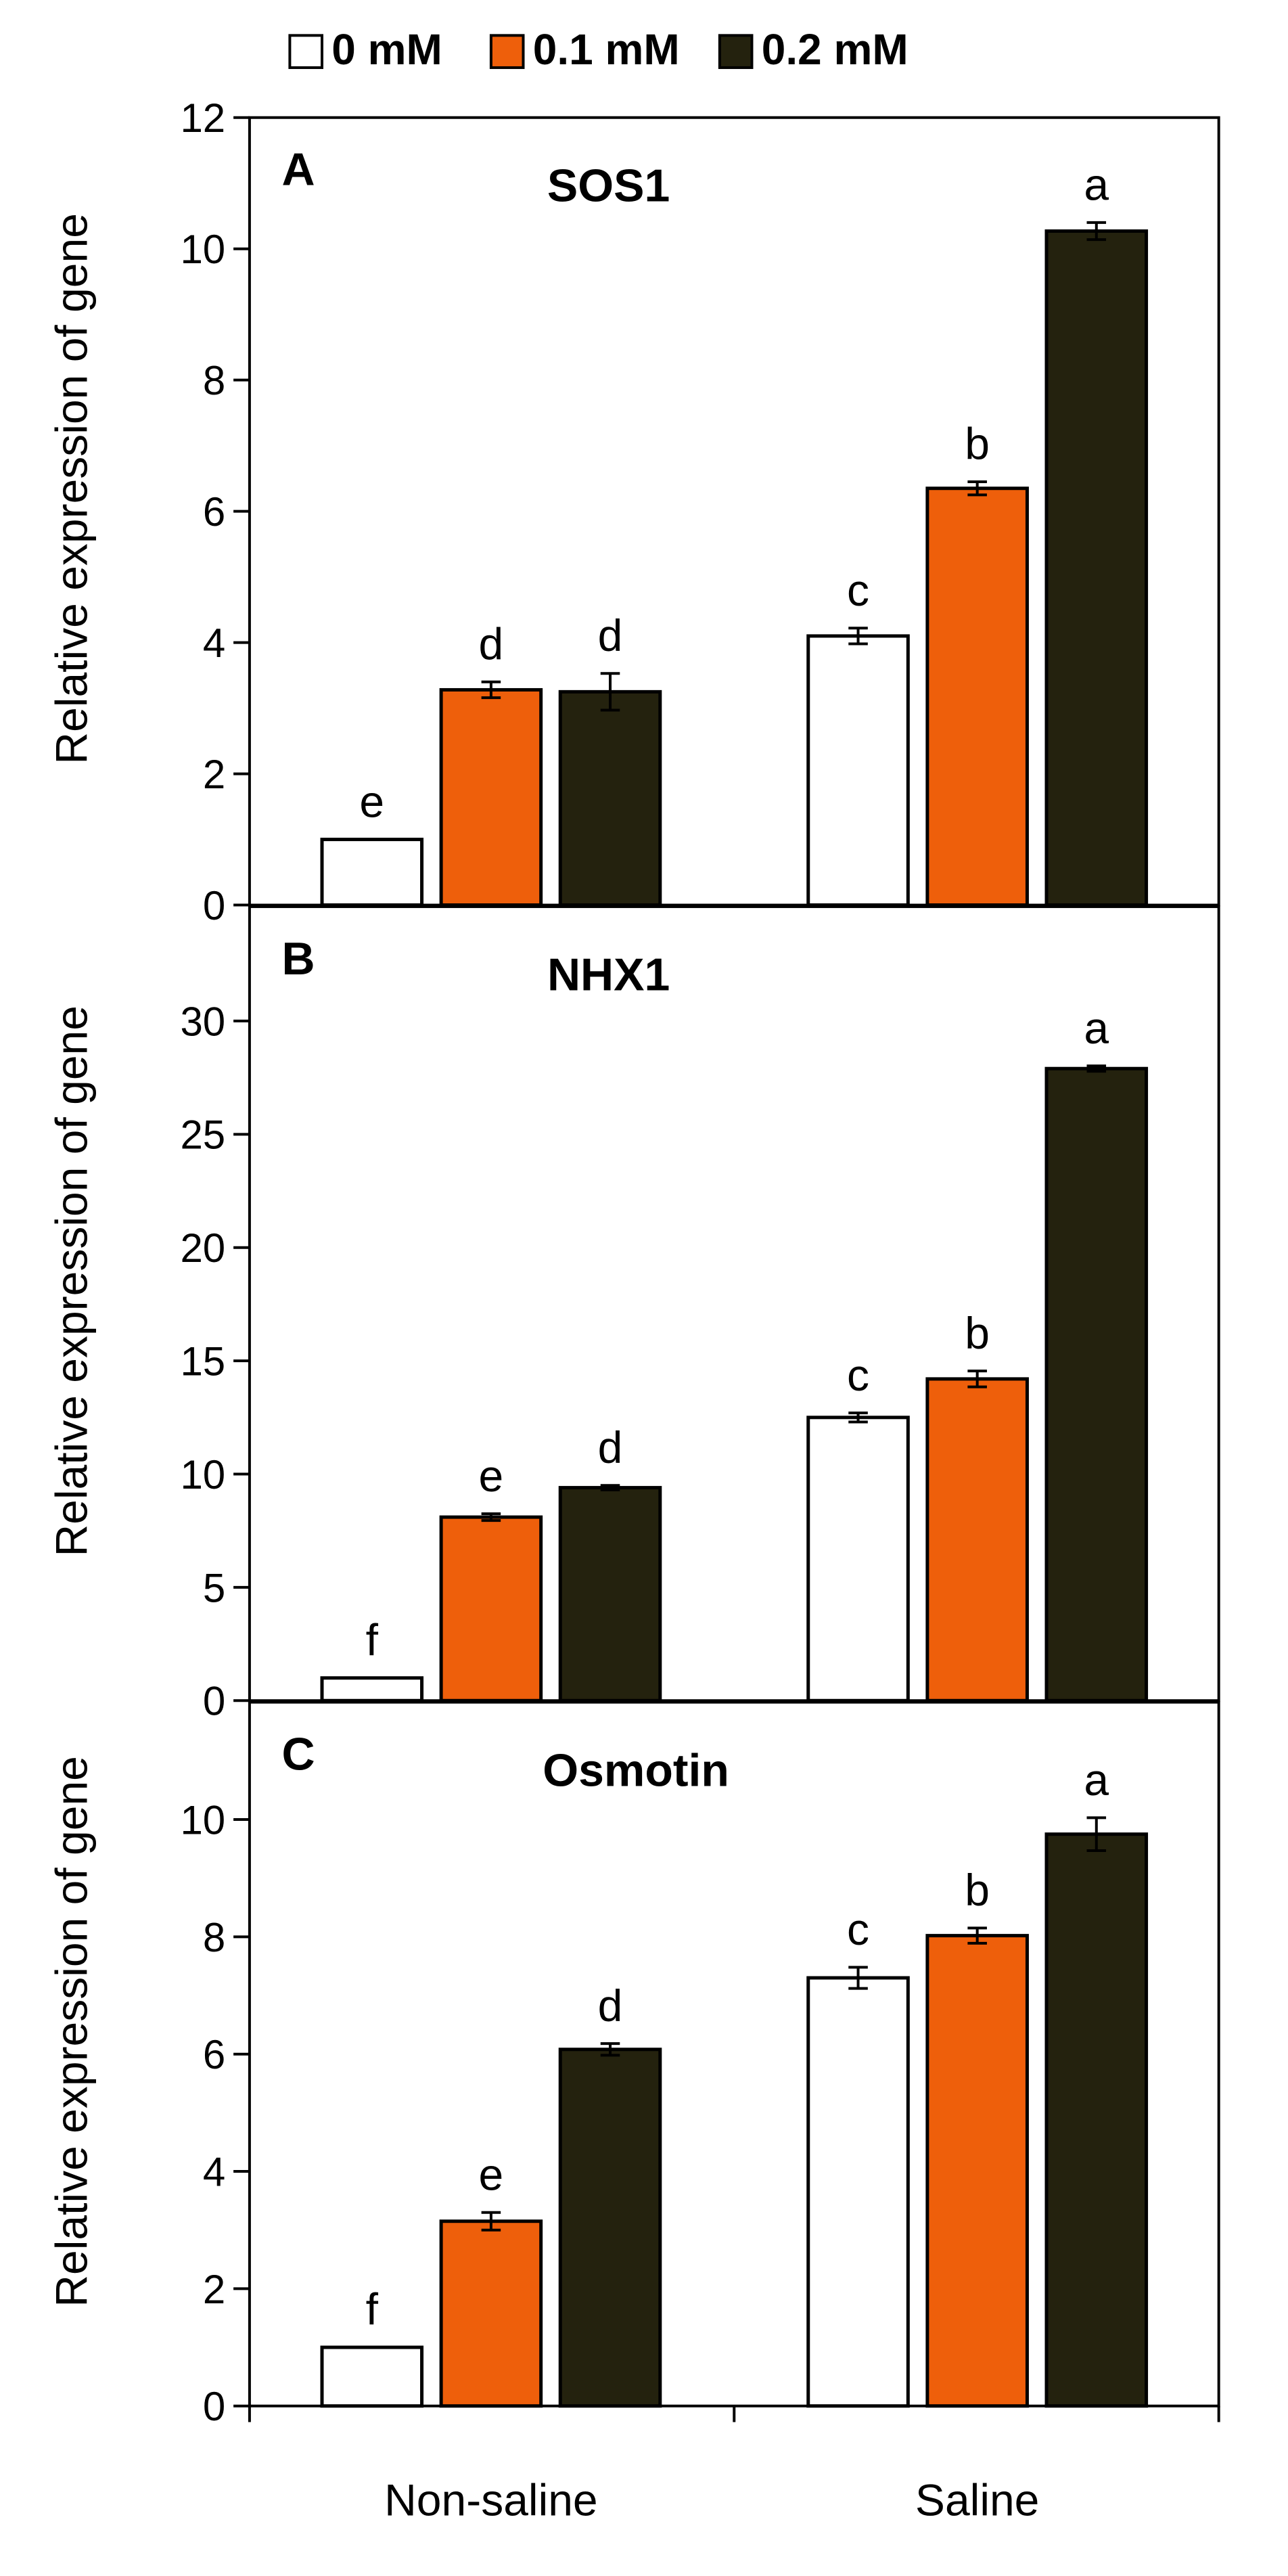 Image resolution: width=1288 pixels, height=2576 pixels. What do you see at coordinates (734, 2465) in the screenshot?
I see `shared-x-axis: Non-saline Saline` at bounding box center [734, 2465].